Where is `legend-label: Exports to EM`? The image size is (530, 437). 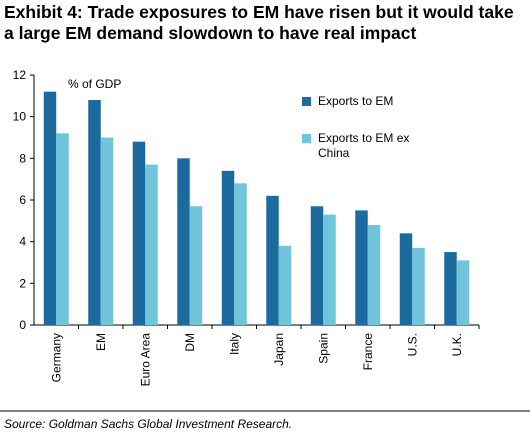 legend-label: Exports to EM is located at coordinates (356, 101).